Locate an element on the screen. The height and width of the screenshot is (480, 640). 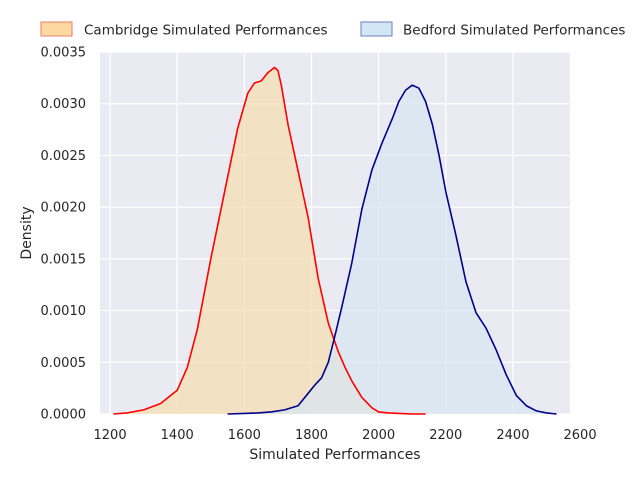
x-tick-label: 1200 is located at coordinates (110, 435).